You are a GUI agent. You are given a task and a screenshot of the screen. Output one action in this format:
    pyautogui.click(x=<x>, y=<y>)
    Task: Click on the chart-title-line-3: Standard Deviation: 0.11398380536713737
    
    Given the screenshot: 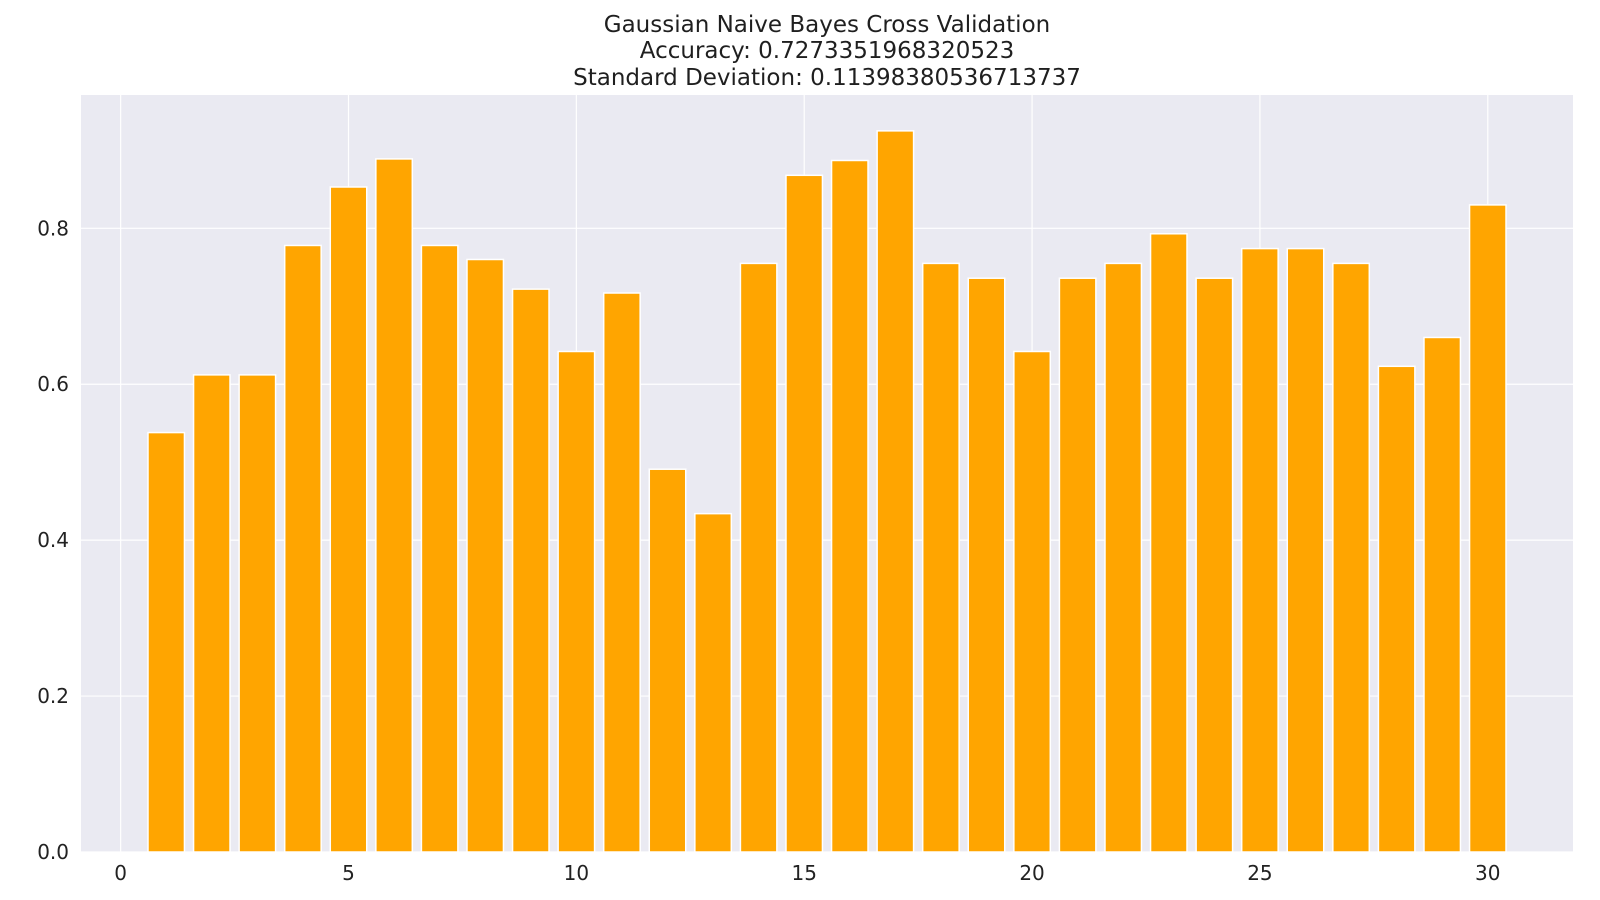 What is the action you would take?
    pyautogui.click(x=827, y=78)
    